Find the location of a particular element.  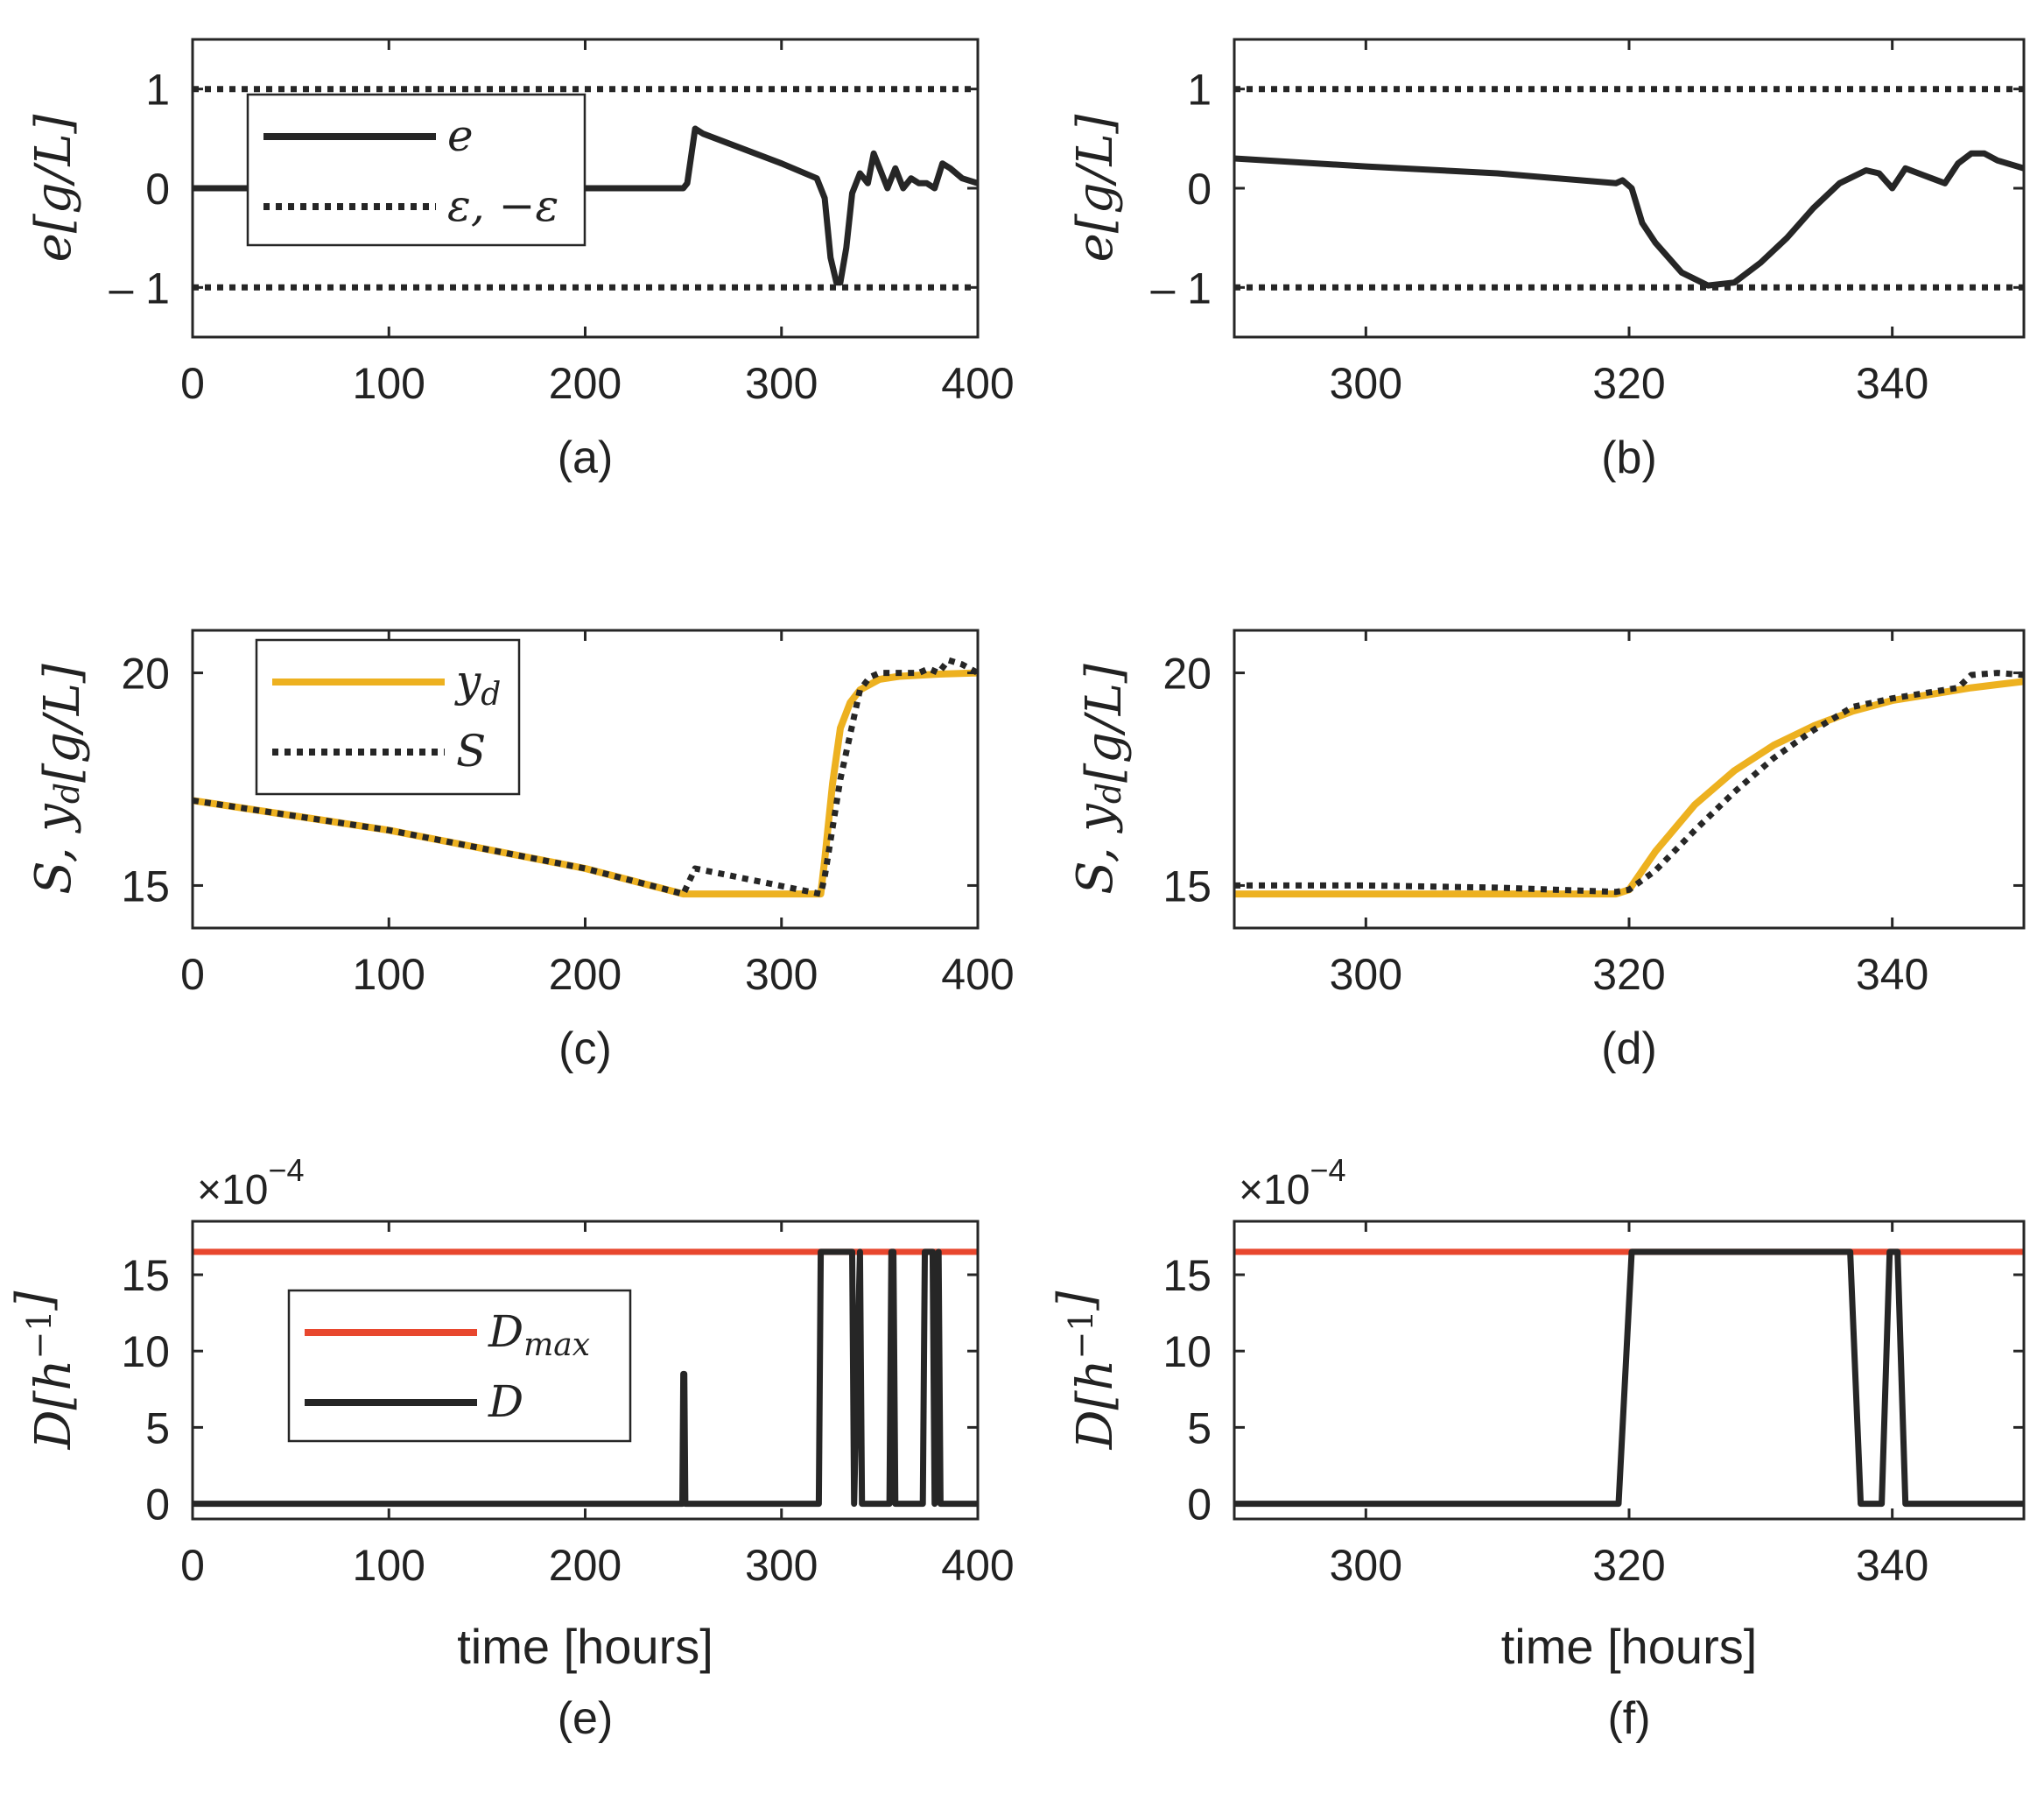

legend: e ε, −ε is located at coordinates (416, 170).